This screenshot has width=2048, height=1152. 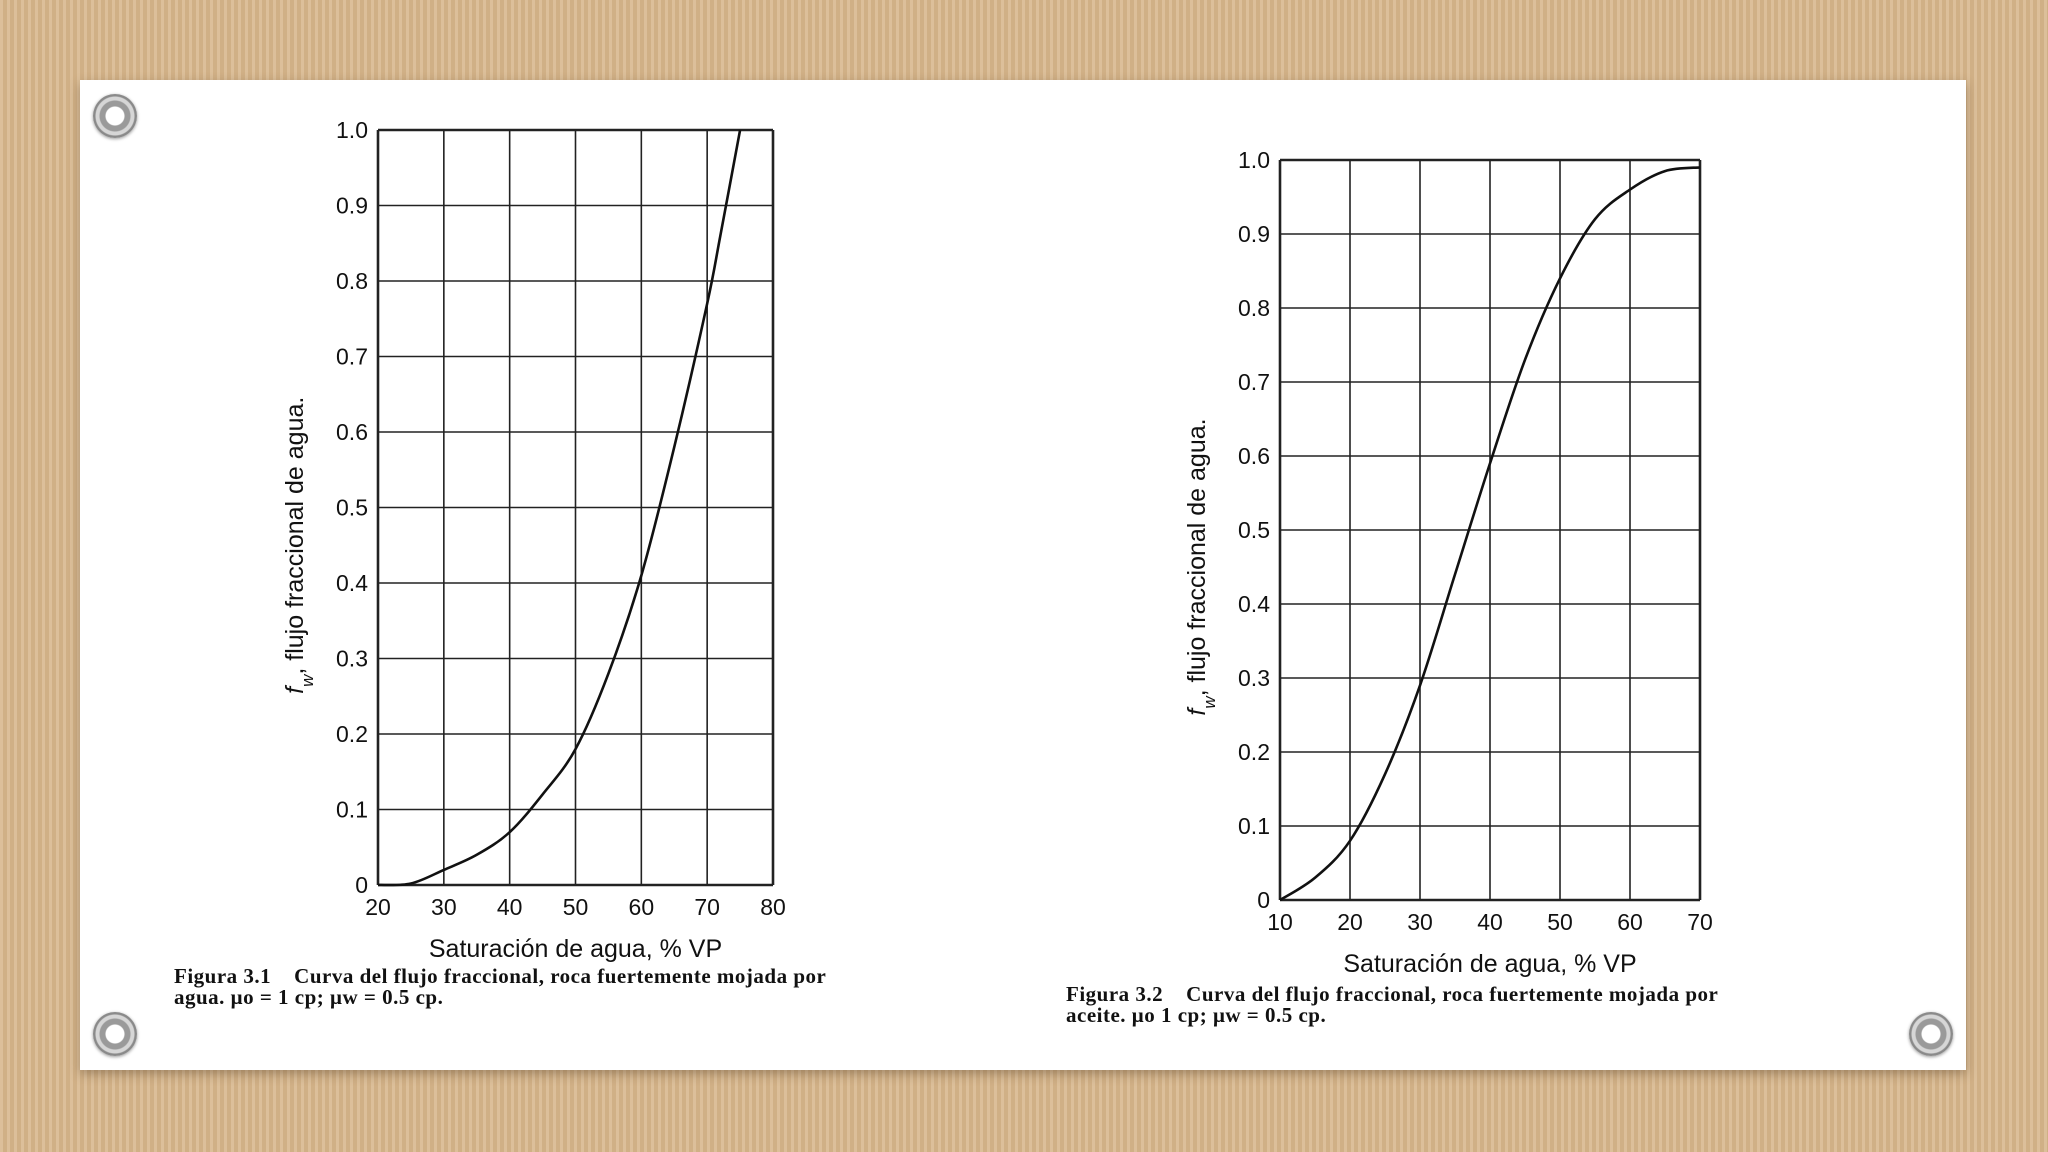 What do you see at coordinates (773, 907) in the screenshot?
I see `x-tick-label: 80` at bounding box center [773, 907].